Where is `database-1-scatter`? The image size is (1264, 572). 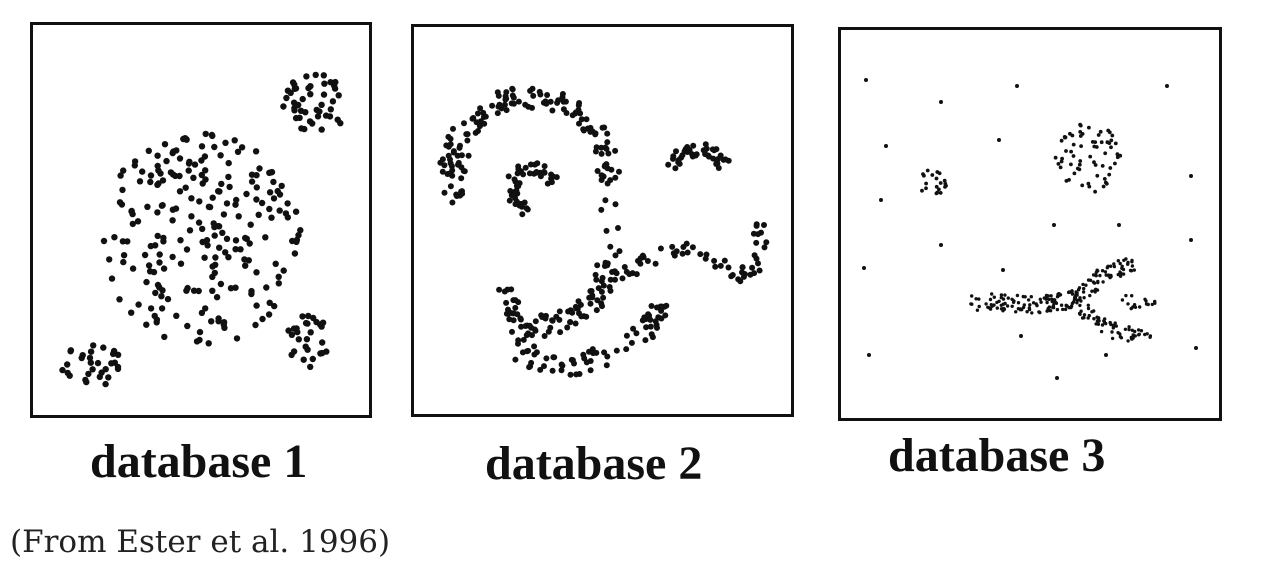
database-1-scatter is located at coordinates (201, 229).